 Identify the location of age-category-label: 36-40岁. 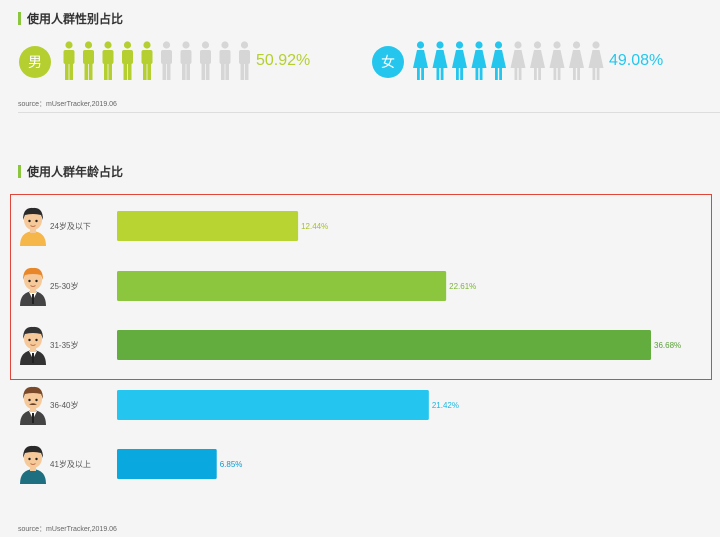
(64, 405).